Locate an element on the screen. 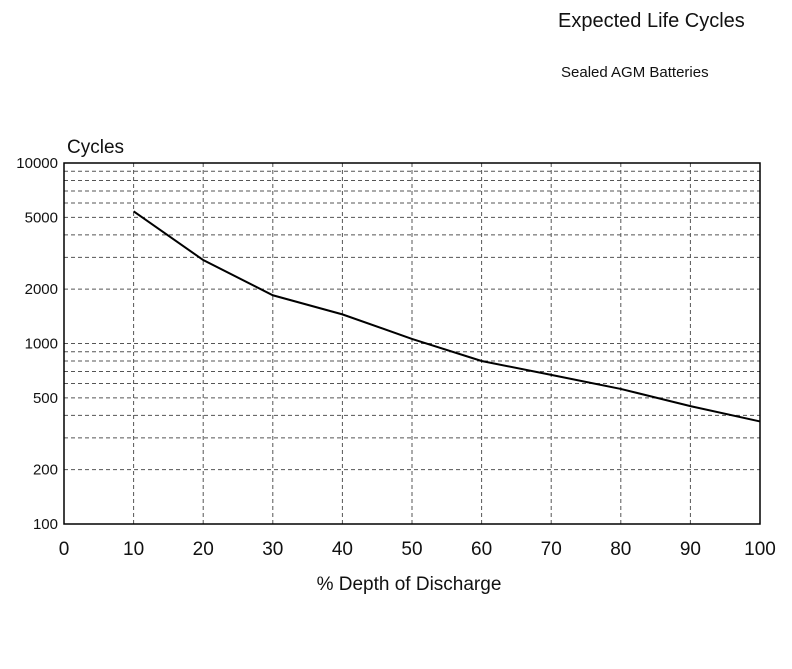  y-tick-label: 2000 is located at coordinates (41, 289).